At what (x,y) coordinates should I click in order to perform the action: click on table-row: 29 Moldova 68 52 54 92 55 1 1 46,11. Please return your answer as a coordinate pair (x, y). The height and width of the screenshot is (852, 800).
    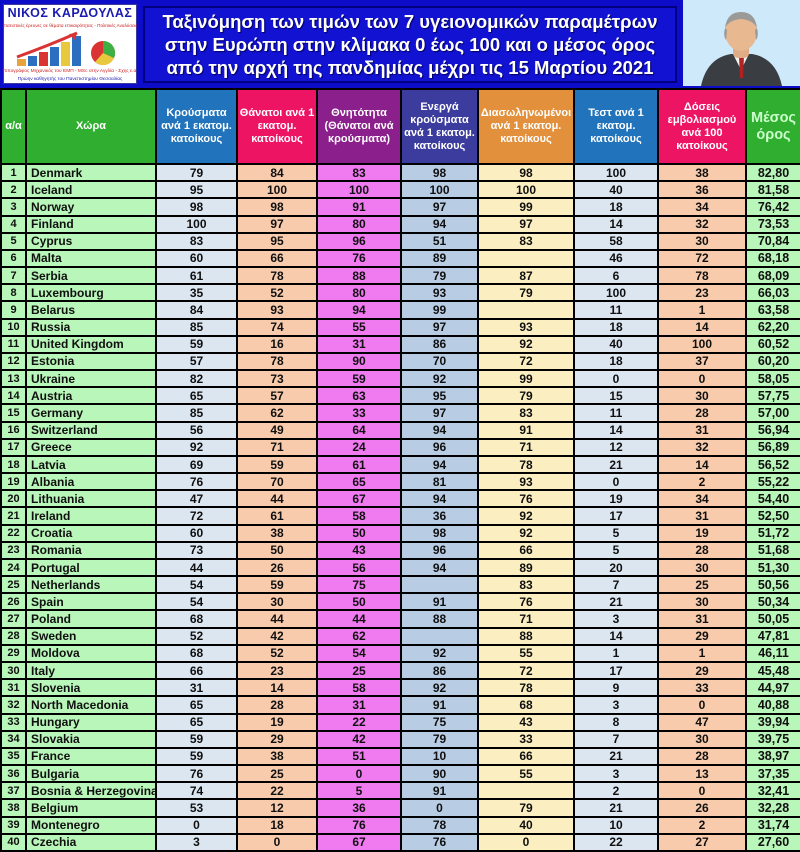
    Looking at the image, I should click on (400, 653).